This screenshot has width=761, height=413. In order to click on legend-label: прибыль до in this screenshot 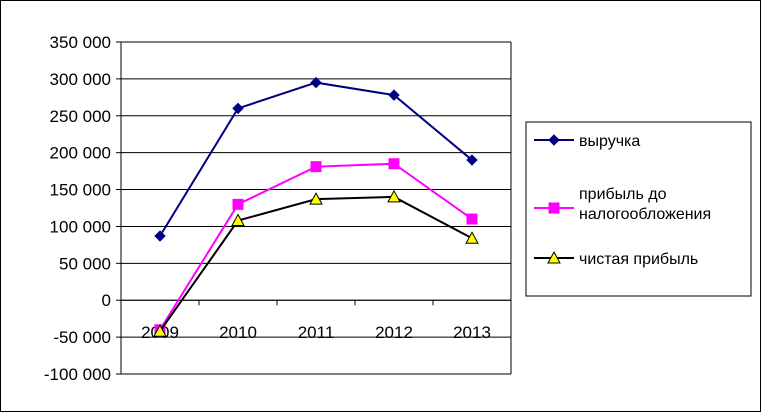, I will do `click(623, 194)`.